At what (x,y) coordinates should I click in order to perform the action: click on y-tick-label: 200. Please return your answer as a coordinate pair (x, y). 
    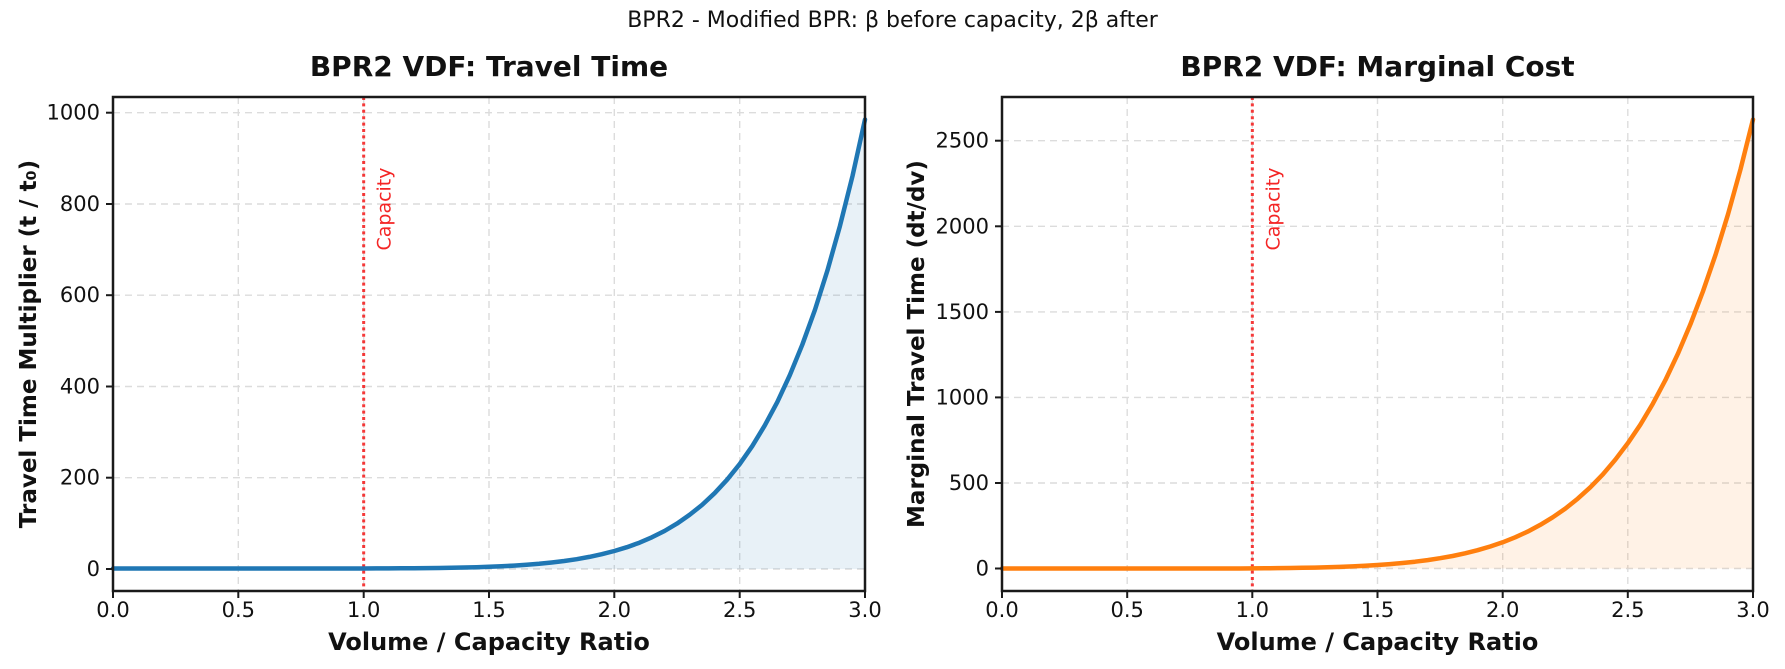
    Looking at the image, I should click on (80, 478).